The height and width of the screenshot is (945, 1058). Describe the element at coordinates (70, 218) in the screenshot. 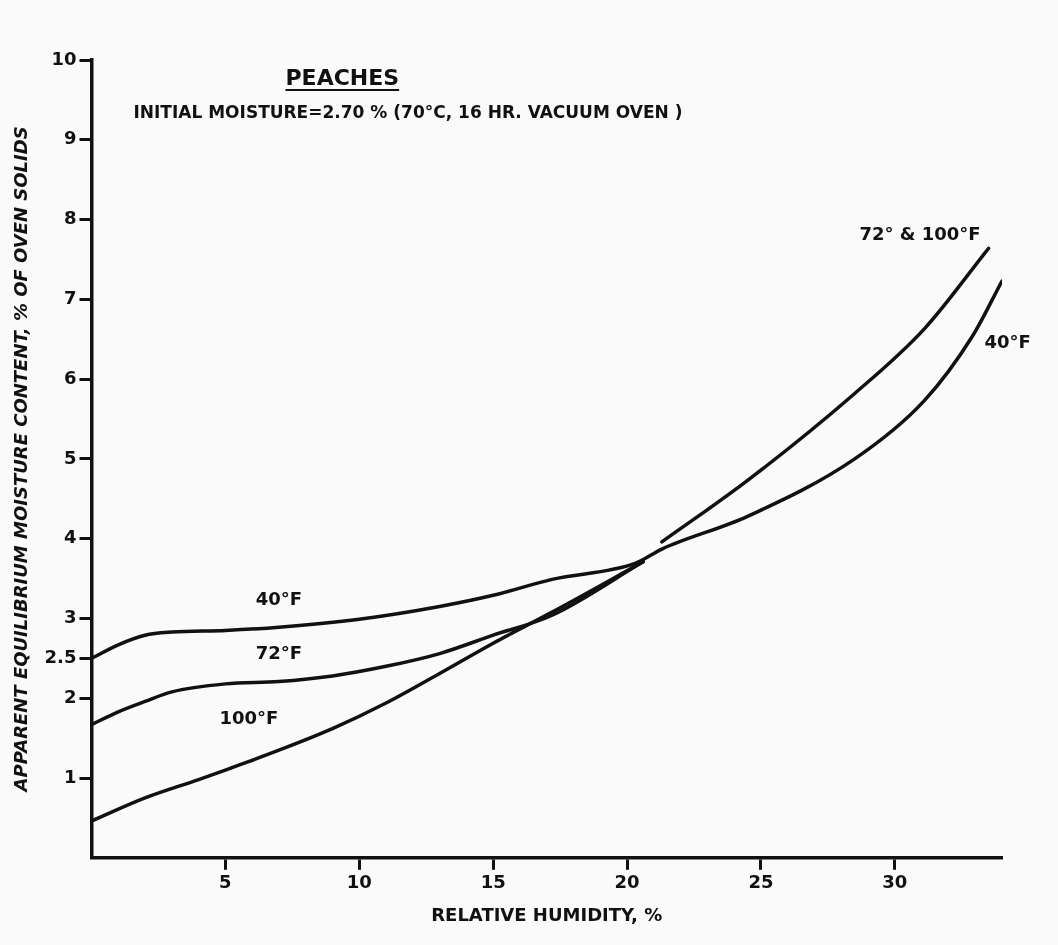

I see `y-tick-label: 8` at that location.